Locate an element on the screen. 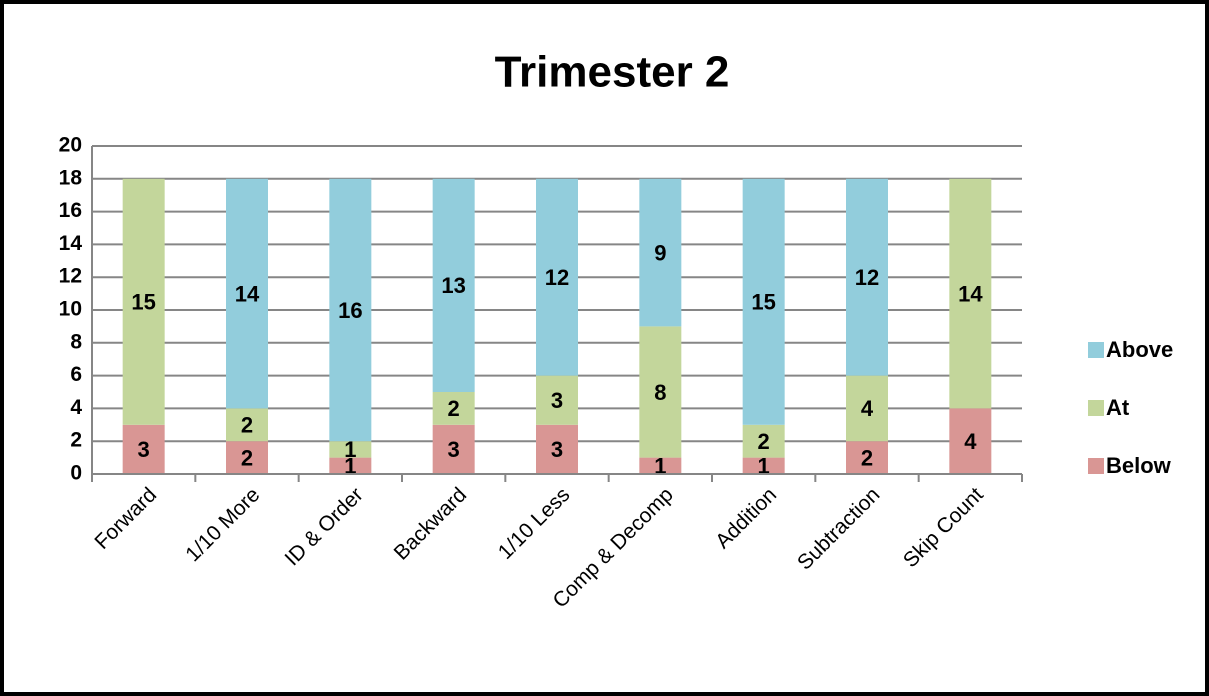  y-tick-label: 4 is located at coordinates (76, 407).